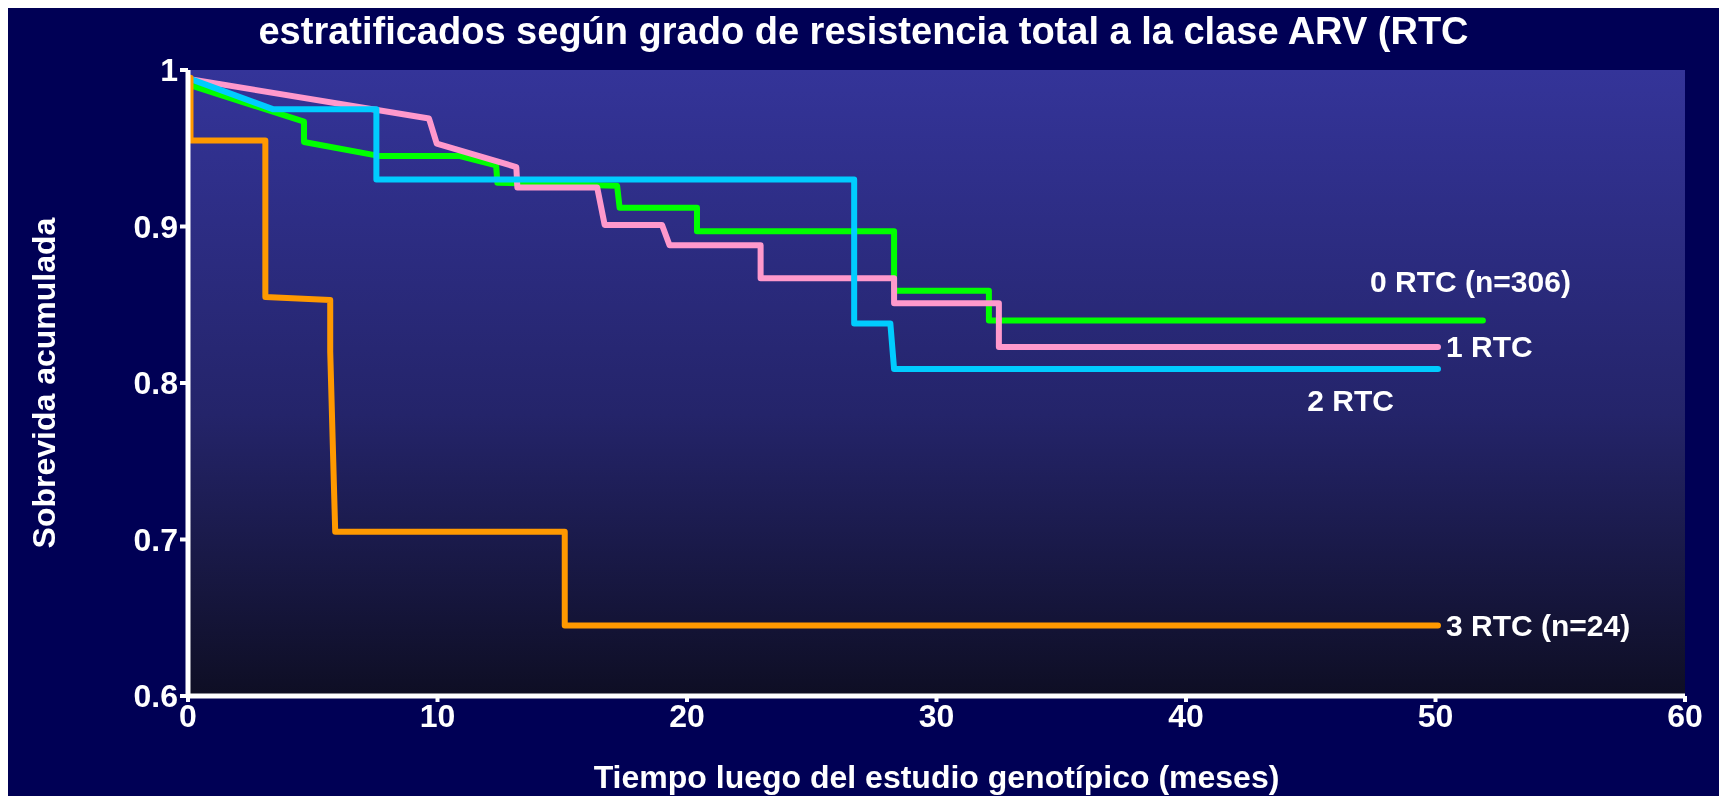 Image resolution: width=1727 pixels, height=804 pixels. Describe the element at coordinates (188, 715) in the screenshot. I see `x-tick-label: 0` at that location.